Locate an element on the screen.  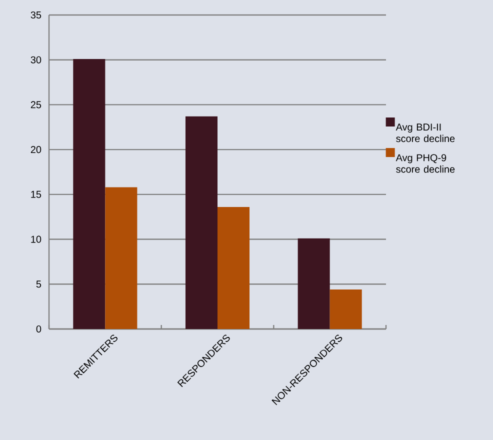
y-tick-label: 15 is located at coordinates (36, 194).